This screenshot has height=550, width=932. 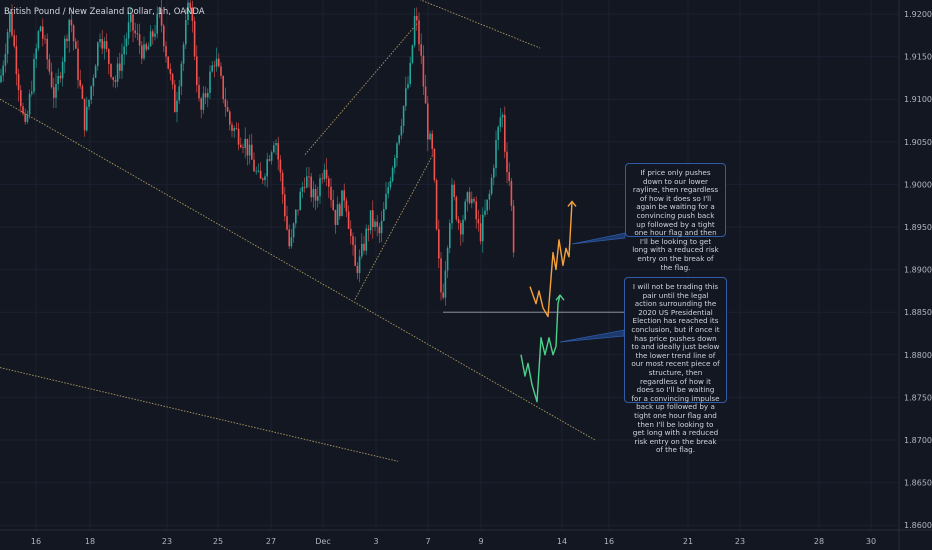 I want to click on y-tick-label: 1.91500, so click(x=918, y=57).